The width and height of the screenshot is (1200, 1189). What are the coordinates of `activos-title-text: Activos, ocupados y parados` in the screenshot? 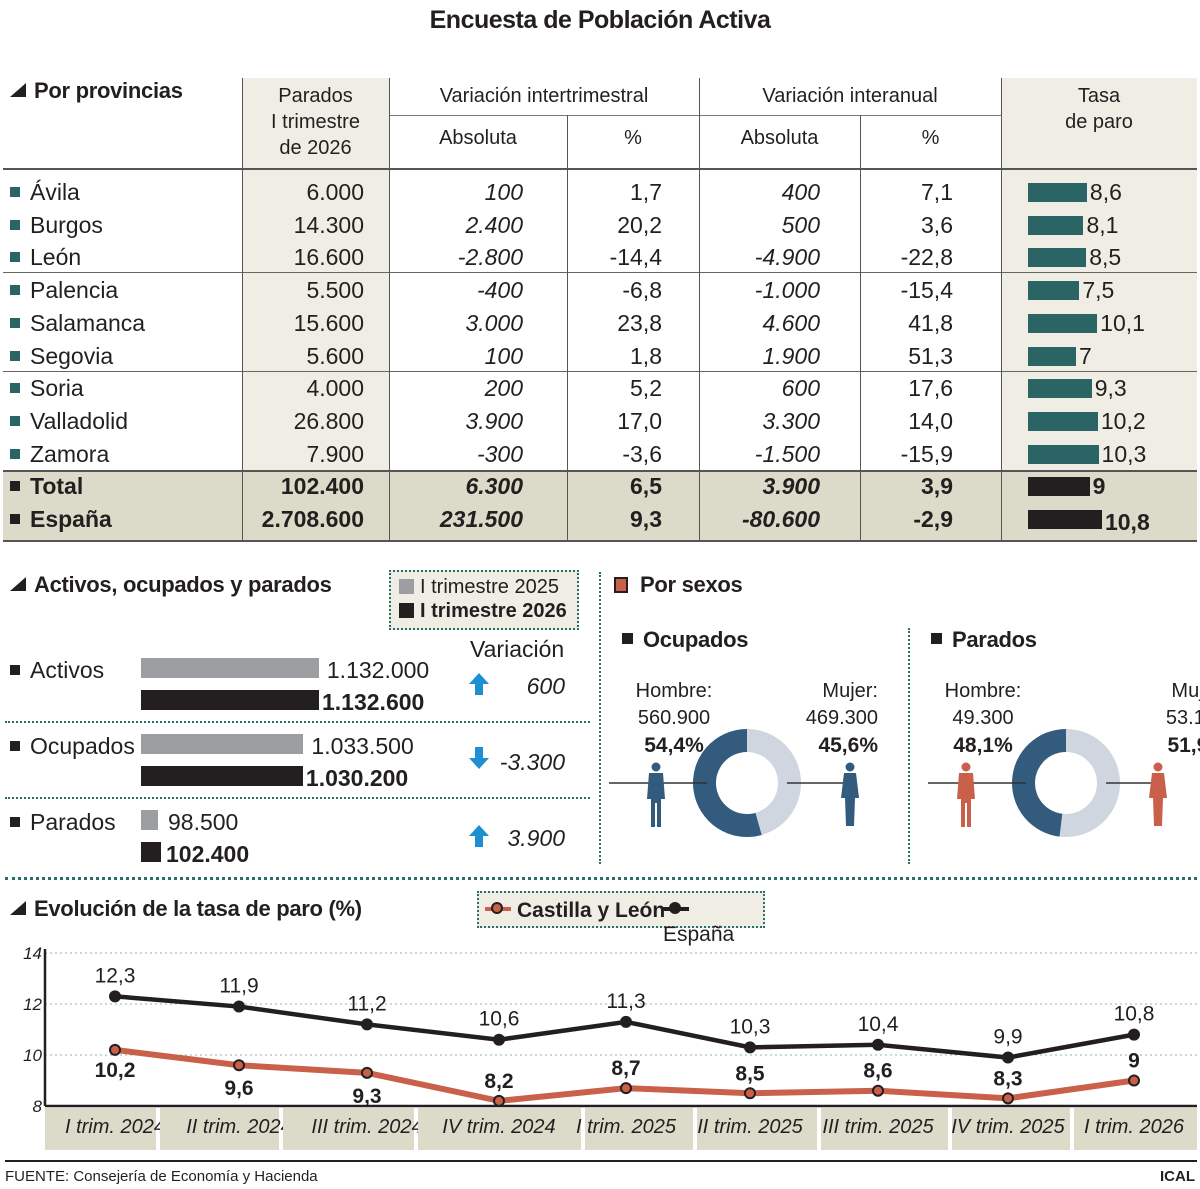 It's located at (183, 584).